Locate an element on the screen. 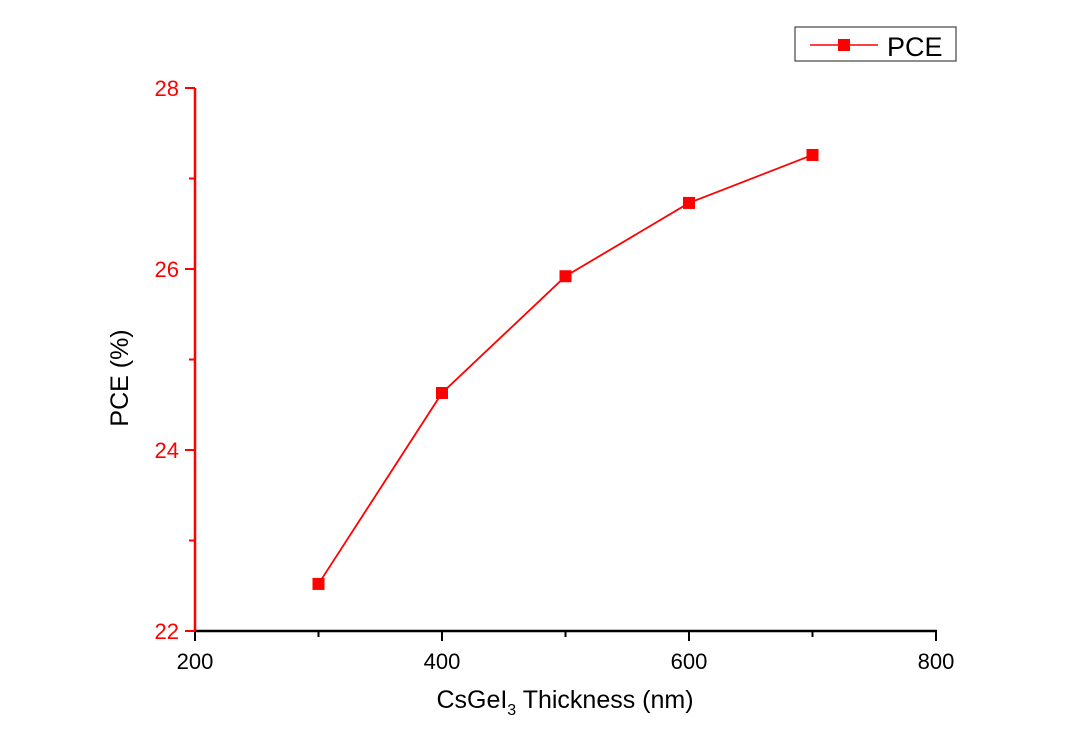  x-tick-label: 800 is located at coordinates (936, 661).